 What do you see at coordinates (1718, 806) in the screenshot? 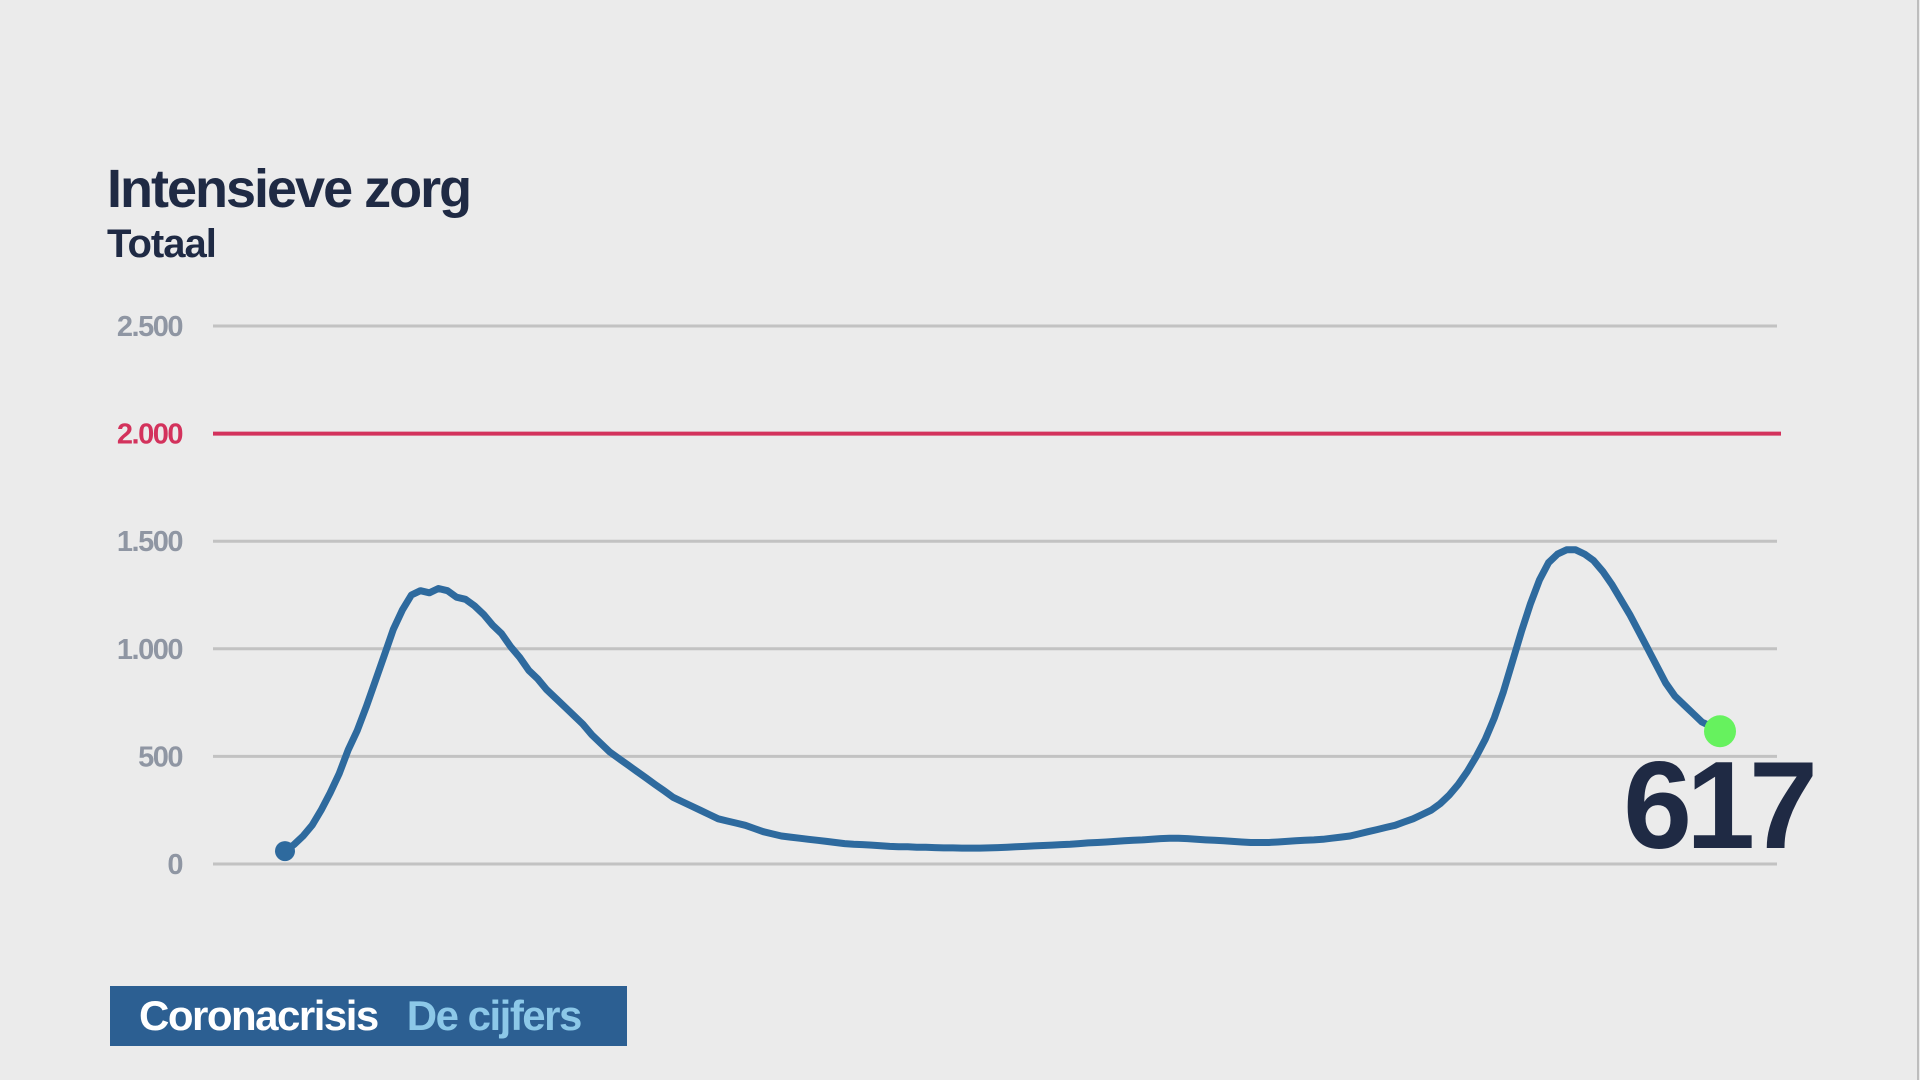
I see `last-value-label: 617` at bounding box center [1718, 806].